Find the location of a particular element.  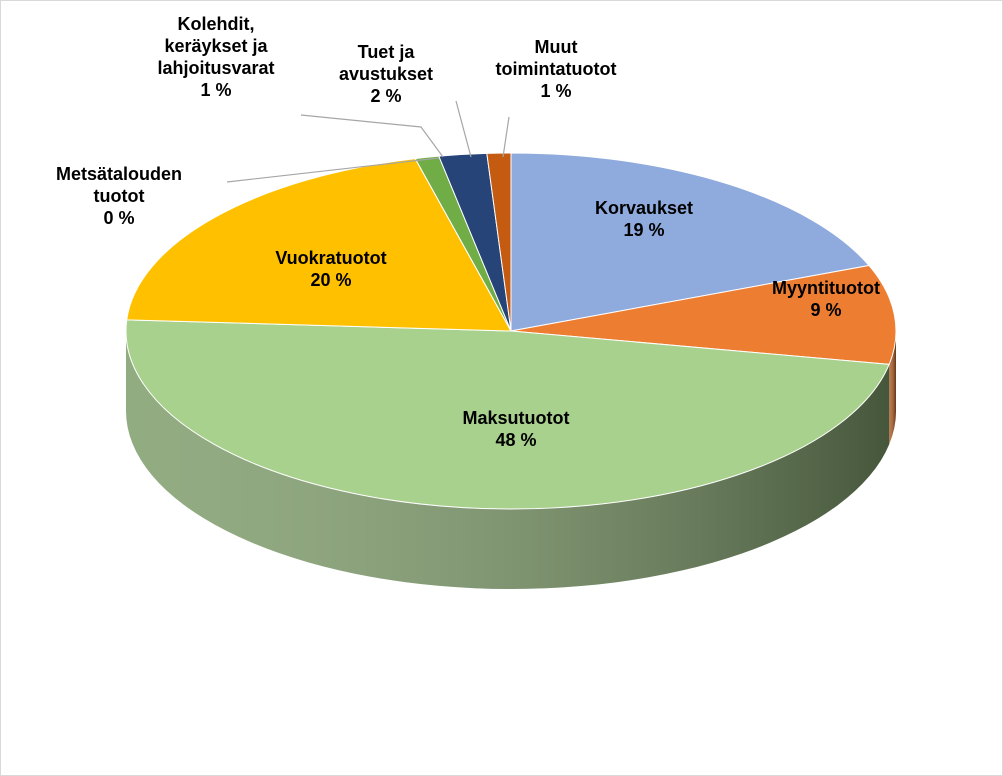

data-label: Muut toimintatuotot 1 % is located at coordinates (556, 69).